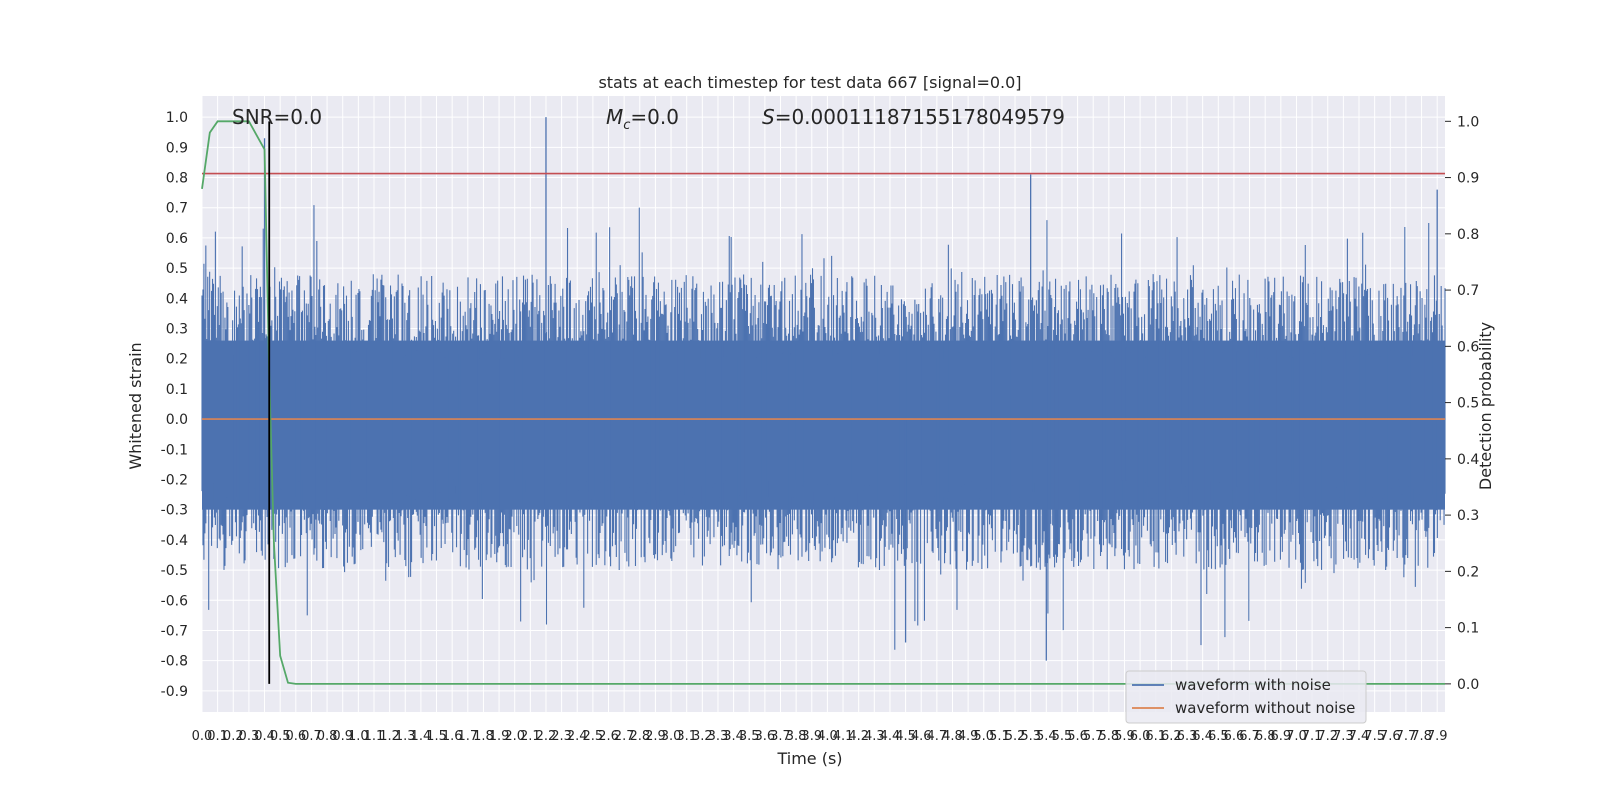  What do you see at coordinates (809, 758) in the screenshot?
I see `x-axis-label: Time (s)` at bounding box center [809, 758].